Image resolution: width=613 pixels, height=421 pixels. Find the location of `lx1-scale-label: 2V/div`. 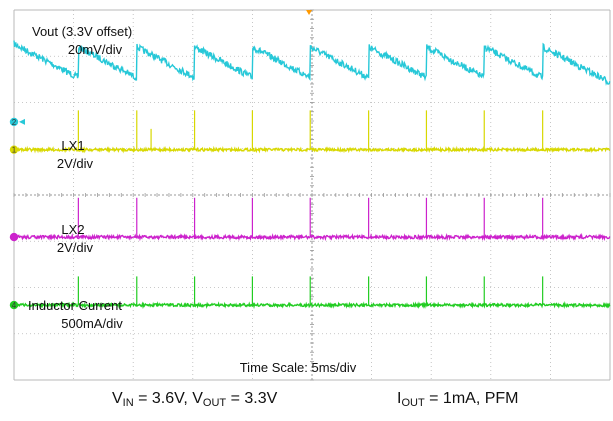

lx1-scale-label: 2V/div is located at coordinates (75, 163).